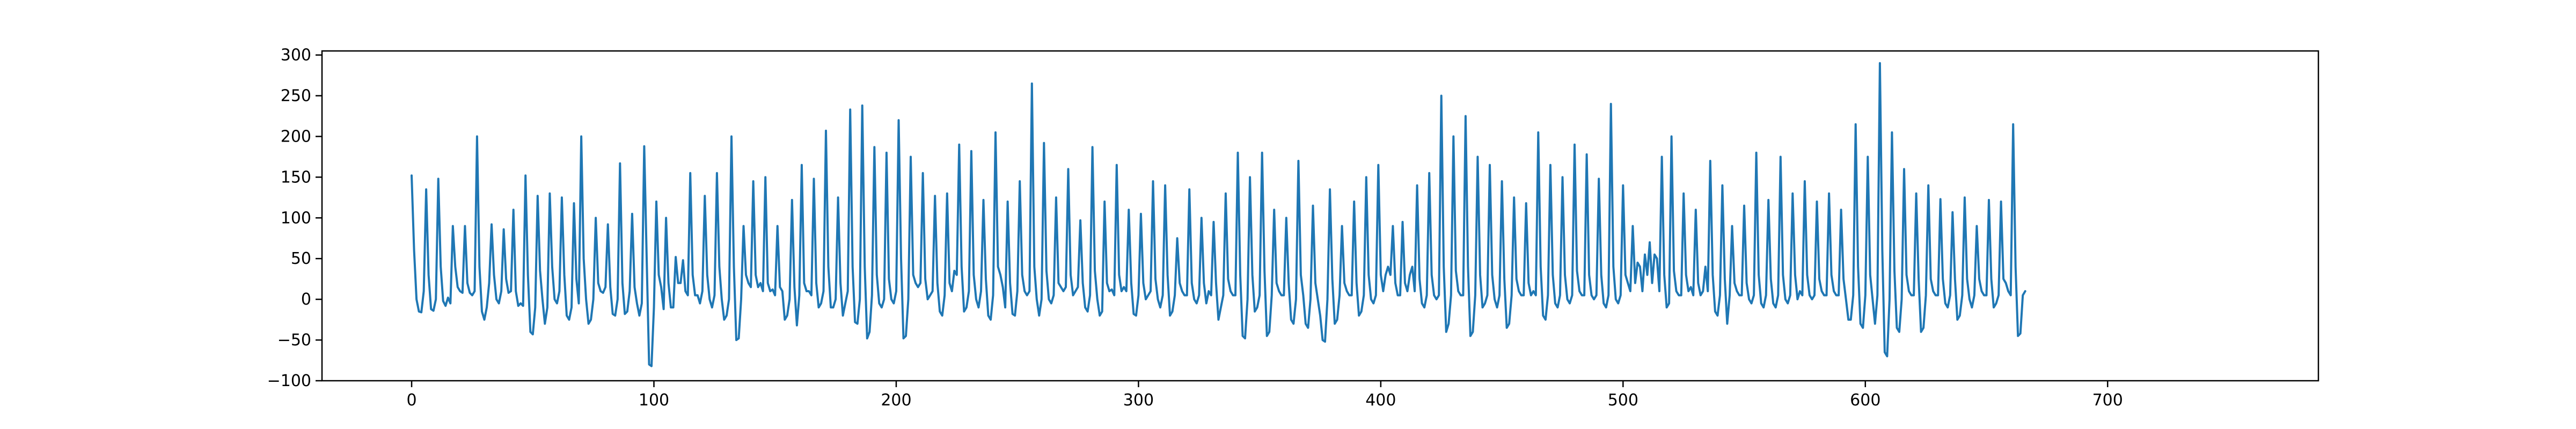 The image size is (2576, 429). What do you see at coordinates (296, 177) in the screenshot?
I see `y-tick-label: 150` at bounding box center [296, 177].